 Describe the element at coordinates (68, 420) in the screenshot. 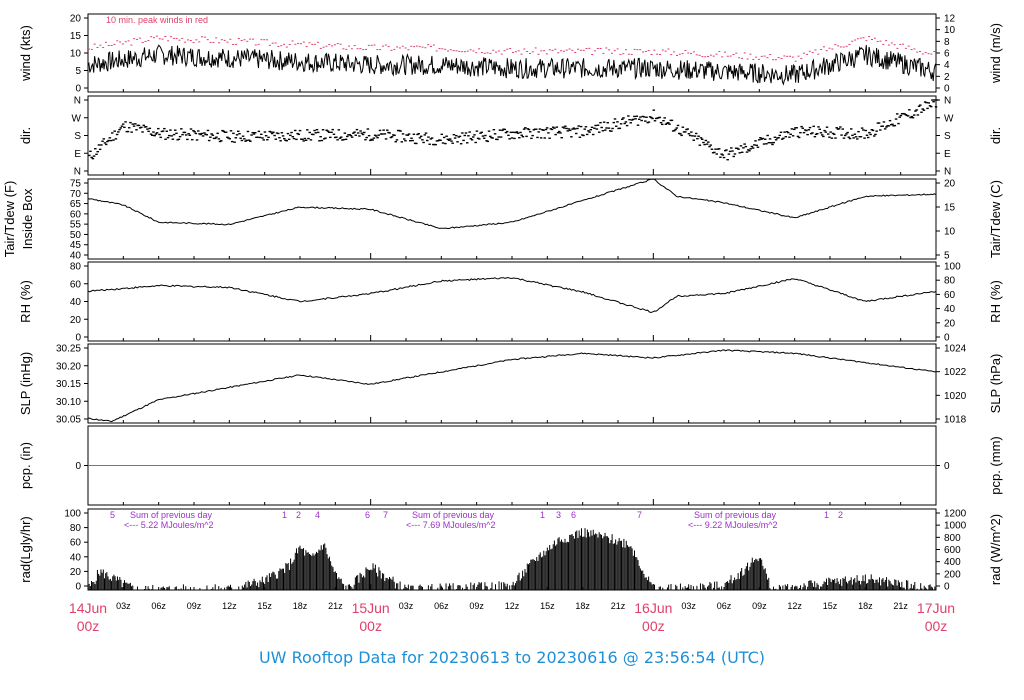

I see `y-tick-label: 30.05` at that location.